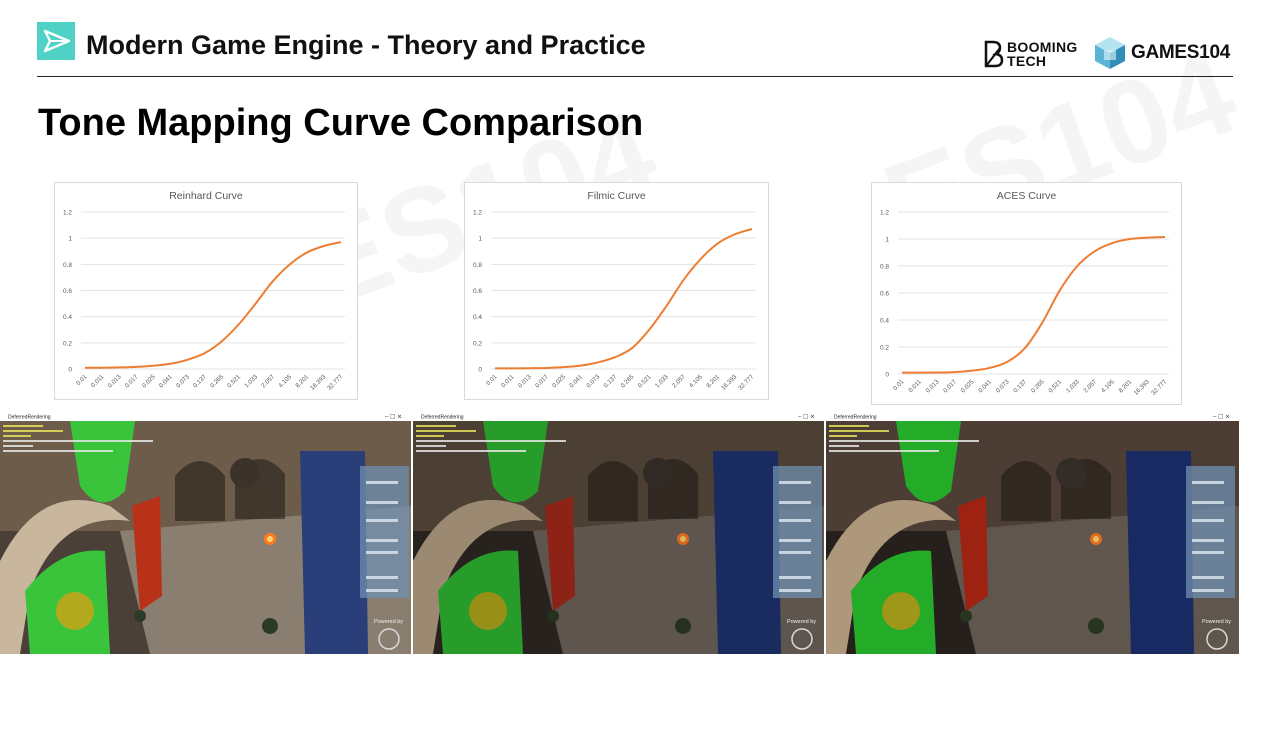 The image size is (1280, 742). What do you see at coordinates (1180, 52) in the screenshot?
I see `games104-logo: GAMES104` at bounding box center [1180, 52].